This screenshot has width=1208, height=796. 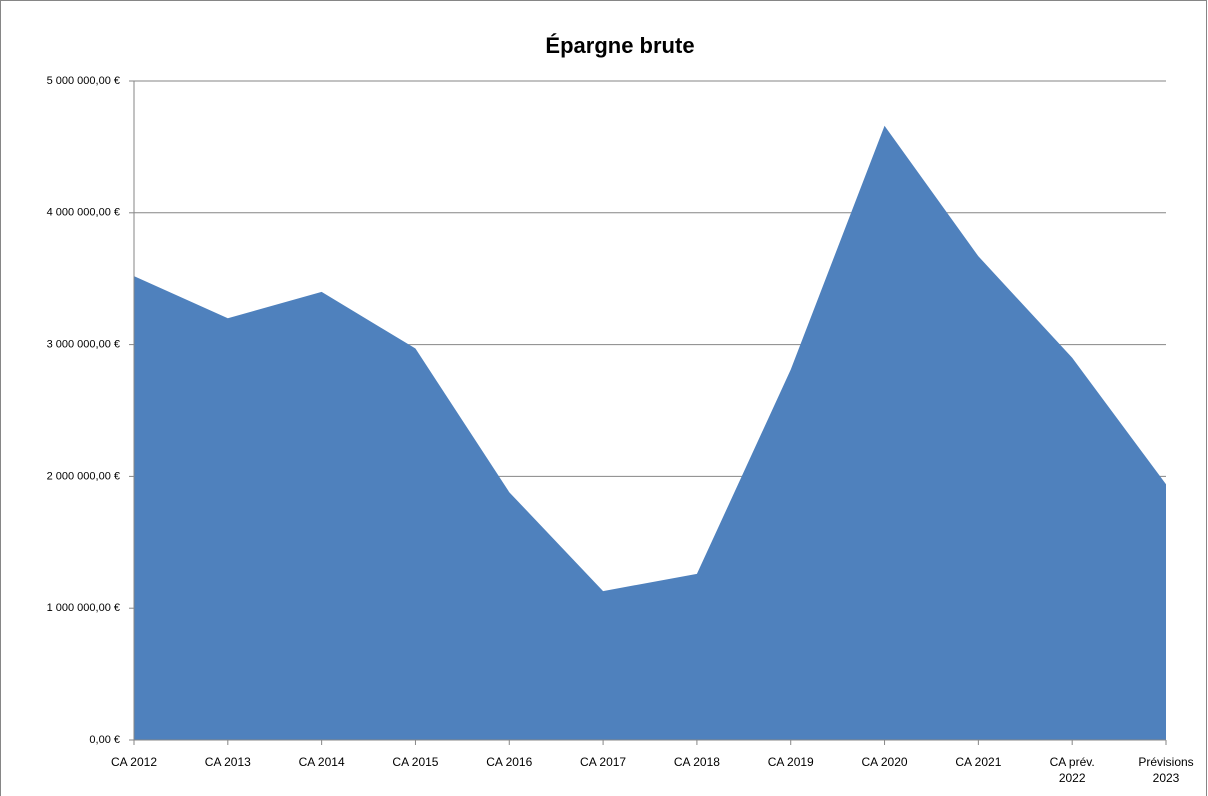 I want to click on x-tick-label: CA 2014, so click(x=321, y=762).